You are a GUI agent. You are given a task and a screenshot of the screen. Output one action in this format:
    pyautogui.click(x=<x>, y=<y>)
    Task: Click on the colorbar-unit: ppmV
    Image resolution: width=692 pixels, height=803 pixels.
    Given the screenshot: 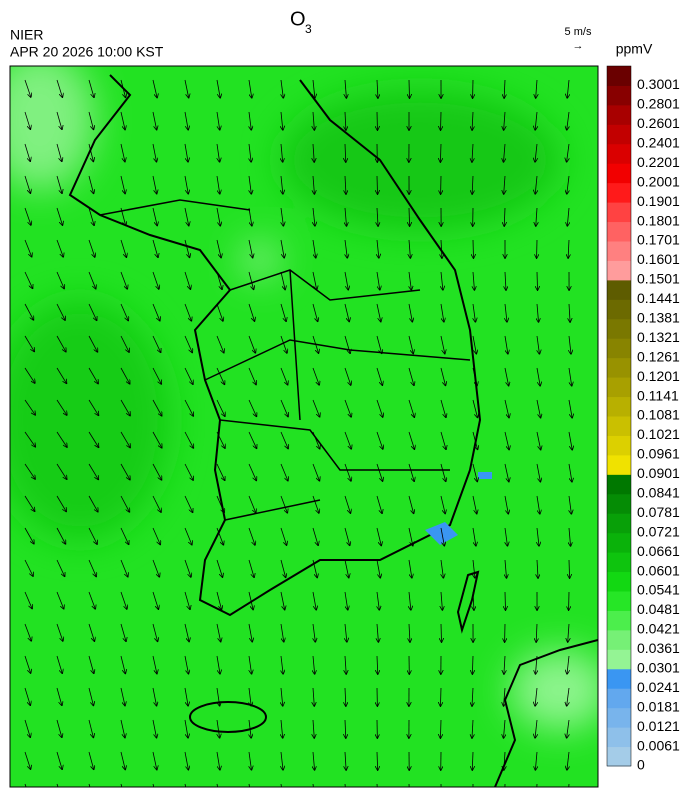 What is the action you would take?
    pyautogui.click(x=634, y=49)
    